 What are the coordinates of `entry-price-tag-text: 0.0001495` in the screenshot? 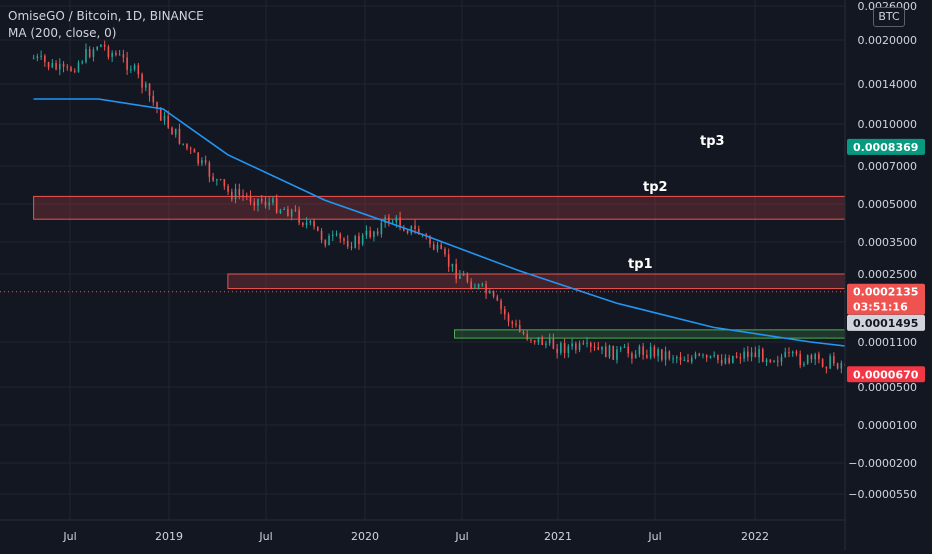 It's located at (885, 323).